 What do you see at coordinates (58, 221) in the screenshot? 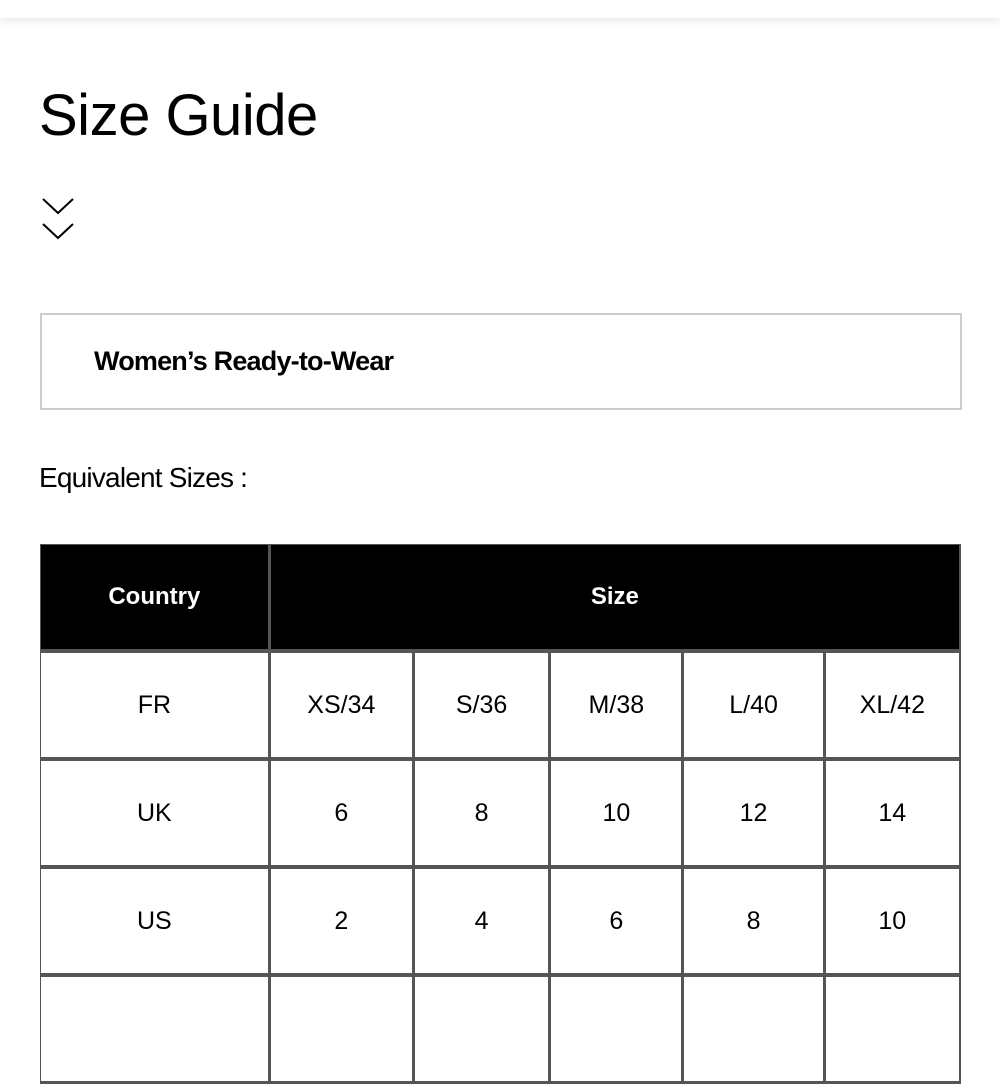
I see `double-chevron-down-icon` at bounding box center [58, 221].